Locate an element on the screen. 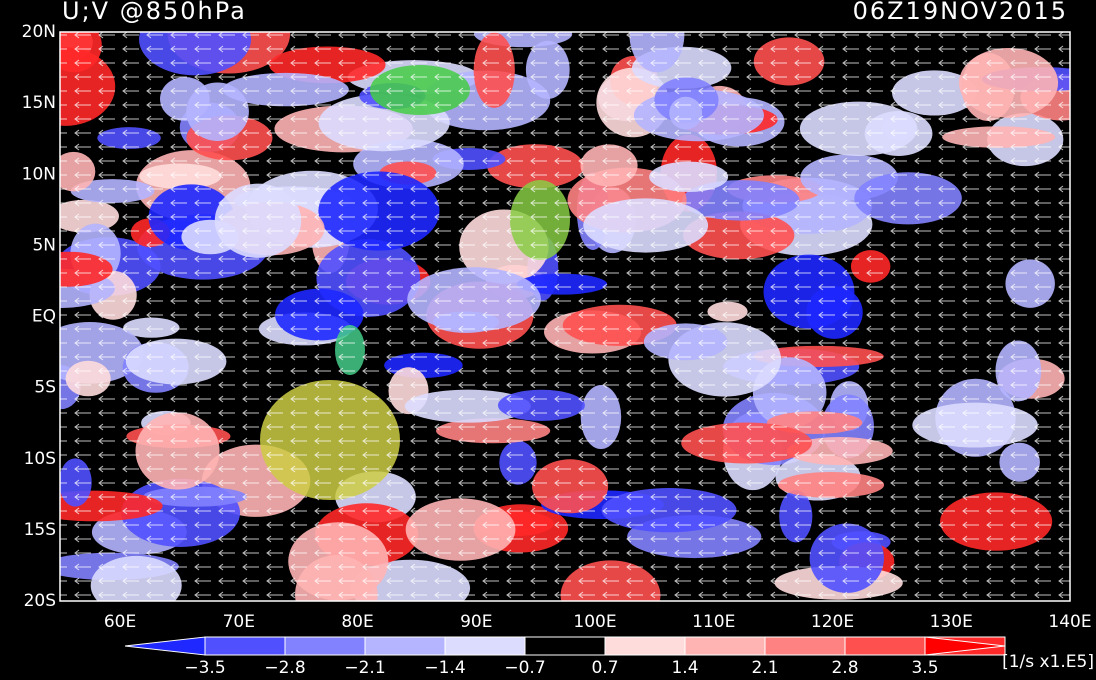 This screenshot has width=1096, height=680. colorbar-label: 2.1 is located at coordinates (764, 668).